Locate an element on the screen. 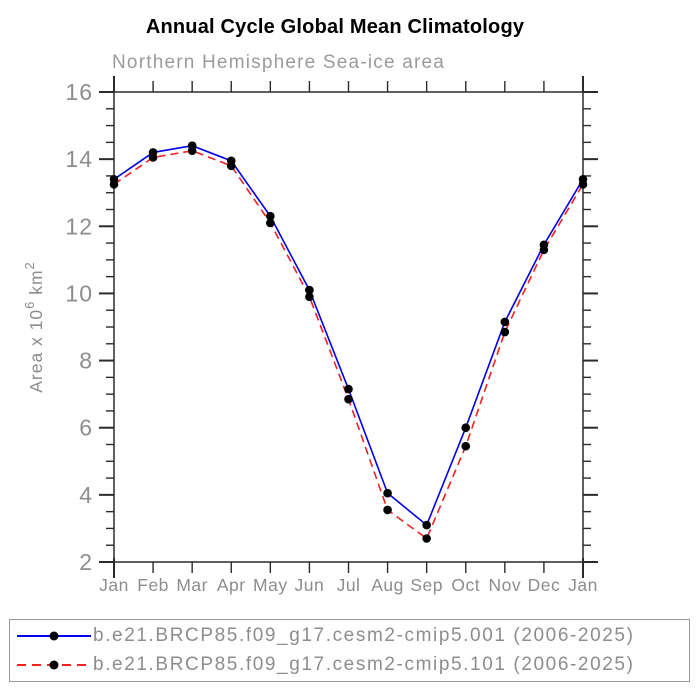 The height and width of the screenshot is (700, 700). y-tick-label: 14 is located at coordinates (79, 159).